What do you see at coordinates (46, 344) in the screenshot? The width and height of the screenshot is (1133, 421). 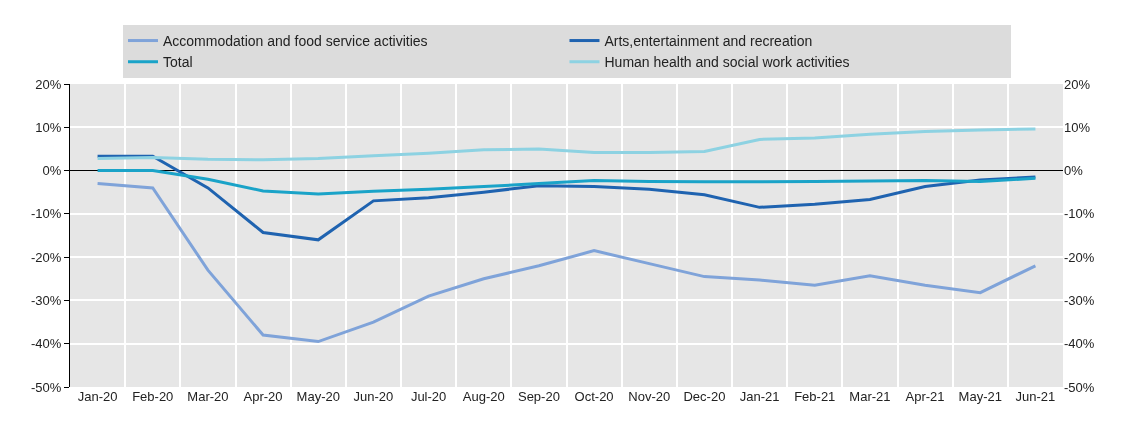 I see `y-tick-label: -40%` at bounding box center [46, 344].